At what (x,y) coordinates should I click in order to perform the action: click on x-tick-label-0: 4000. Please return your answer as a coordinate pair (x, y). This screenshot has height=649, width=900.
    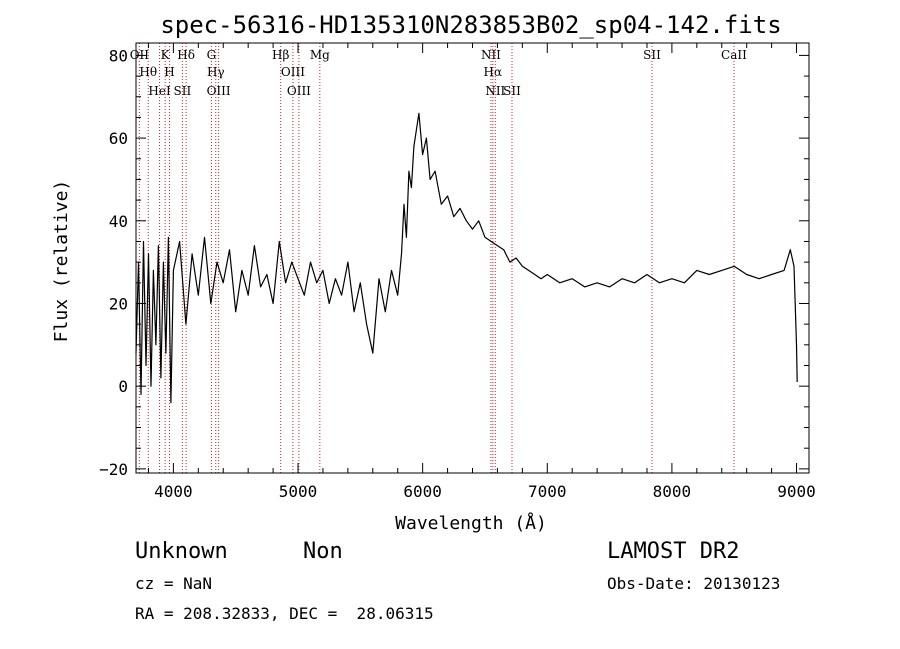
    Looking at the image, I should click on (173, 491).